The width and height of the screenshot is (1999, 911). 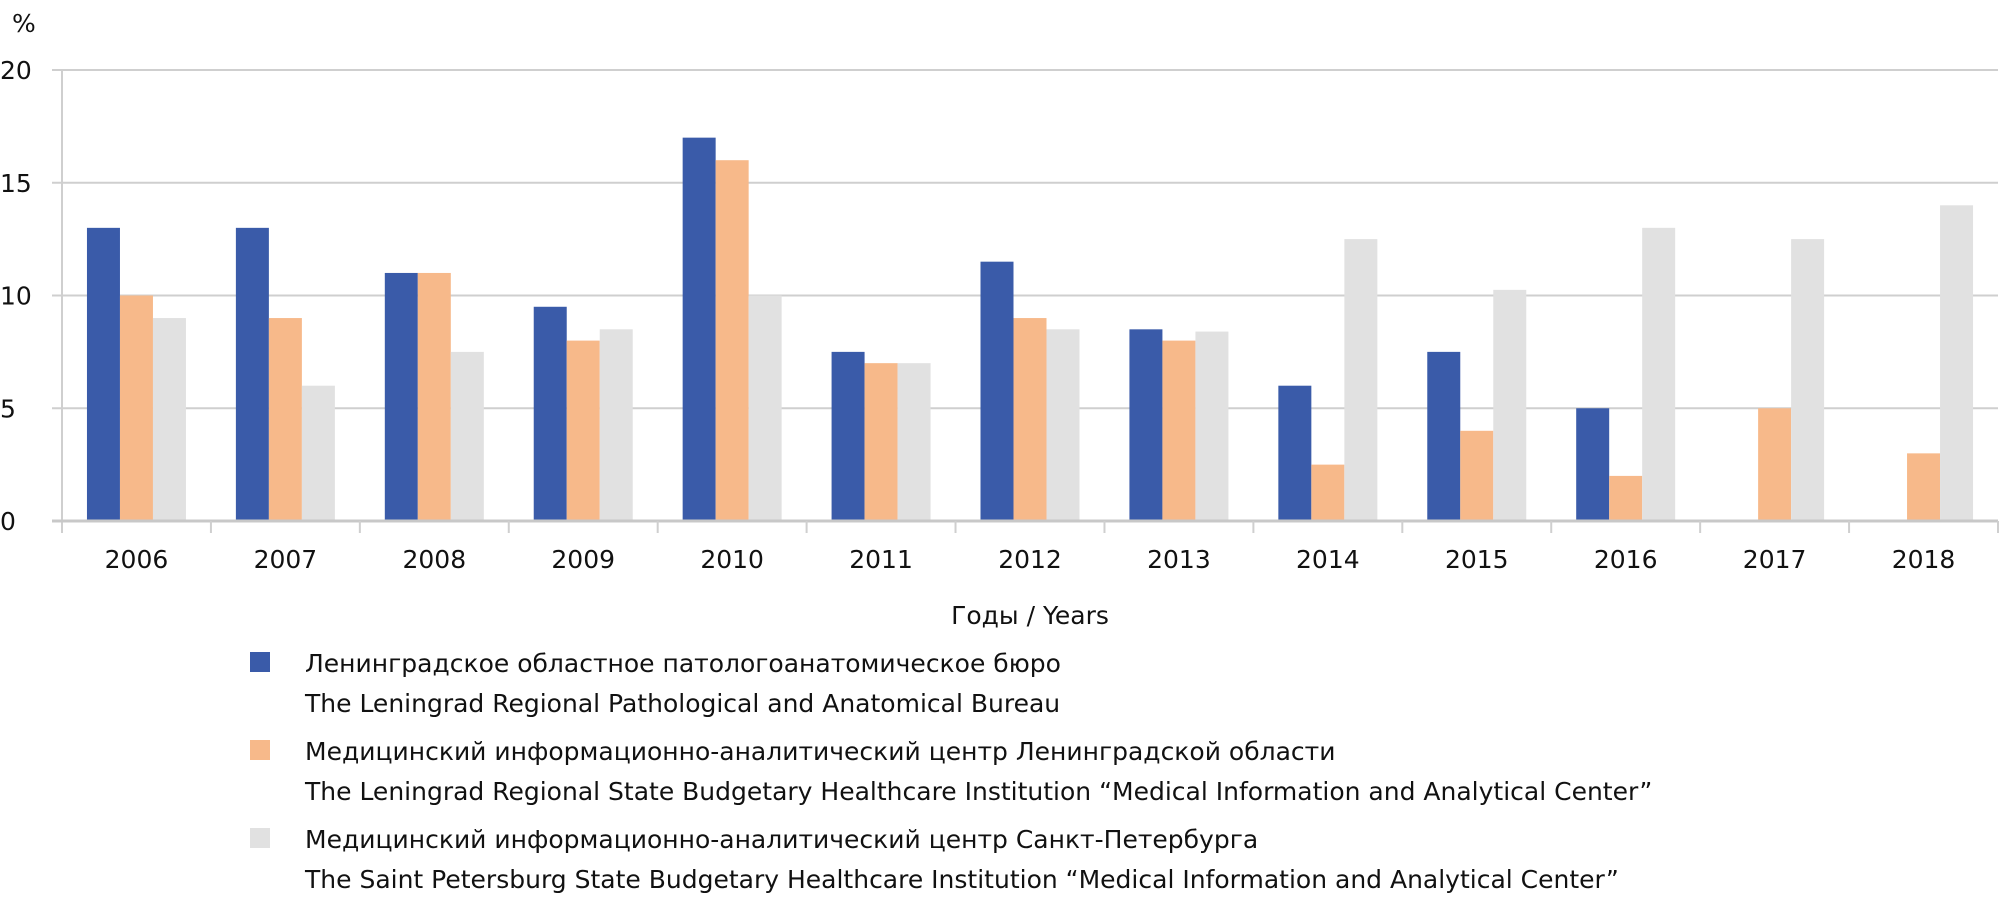 I want to click on x-tick-label: 2017, so click(x=1775, y=559).